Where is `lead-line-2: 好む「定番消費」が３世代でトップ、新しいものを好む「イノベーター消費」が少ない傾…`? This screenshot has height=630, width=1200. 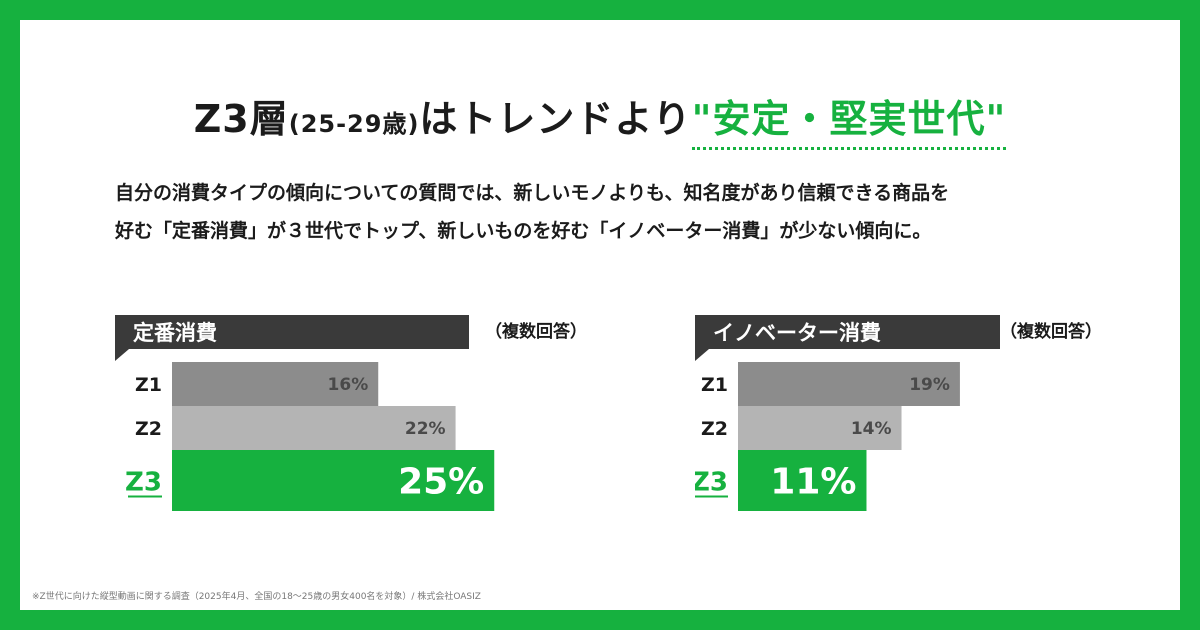 lead-line-2: 好む「定番消費」が３世代でトップ、新しいものを好む「イノベーター消費」が少ない傾… is located at coordinates (523, 231).